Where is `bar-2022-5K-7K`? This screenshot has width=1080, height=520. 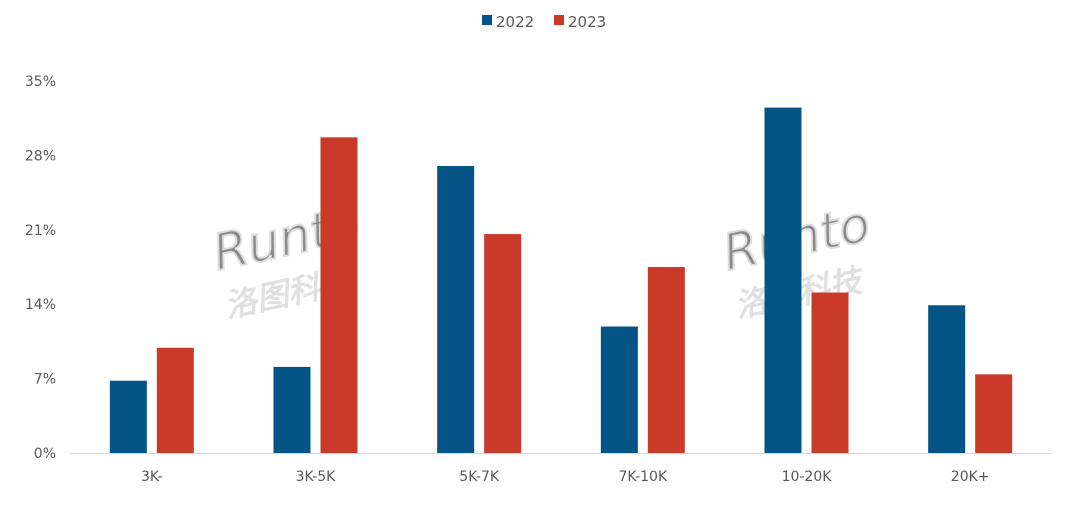
bar-2022-5K-7K is located at coordinates (456, 309).